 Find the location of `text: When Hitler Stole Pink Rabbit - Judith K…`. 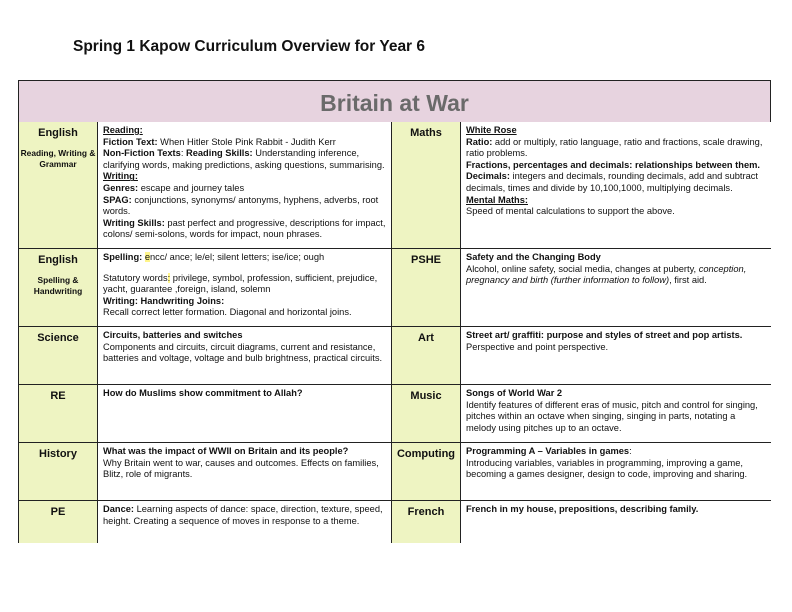

text: When Hitler Stole Pink Rabbit - Judith K… is located at coordinates (248, 141).